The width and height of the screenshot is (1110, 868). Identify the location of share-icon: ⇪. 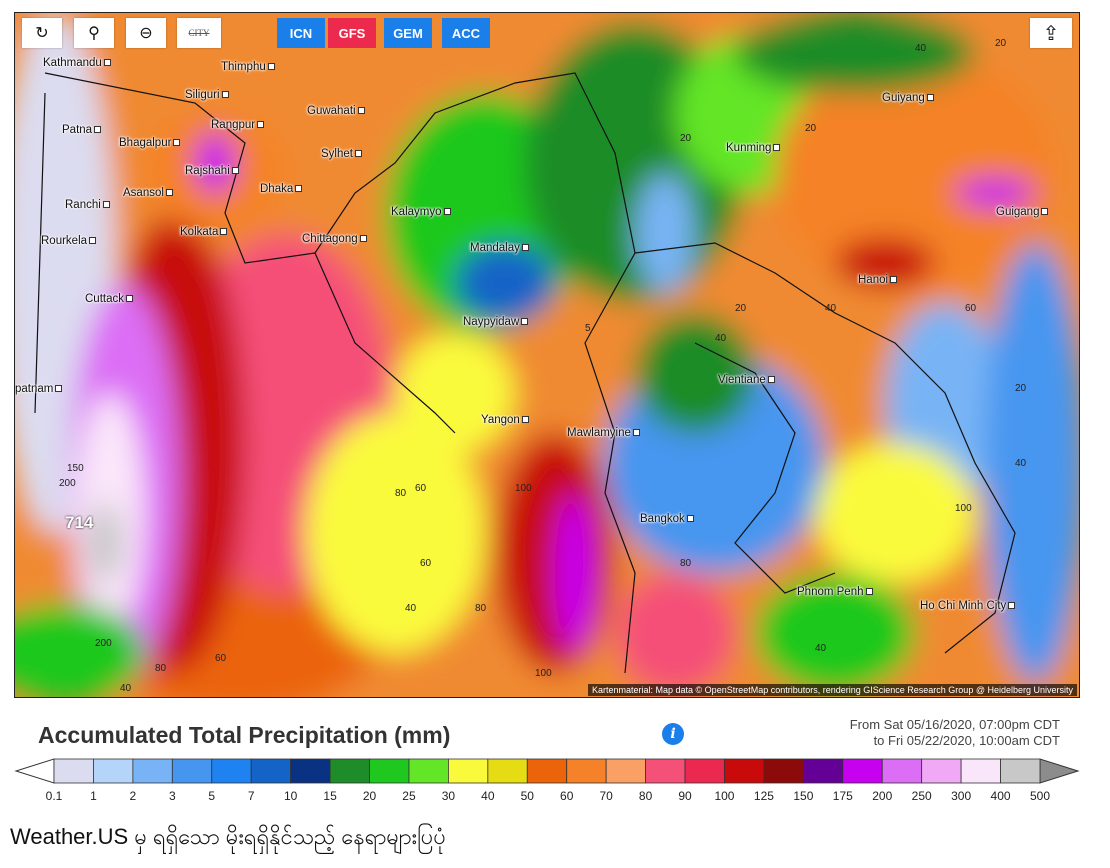
(1051, 33).